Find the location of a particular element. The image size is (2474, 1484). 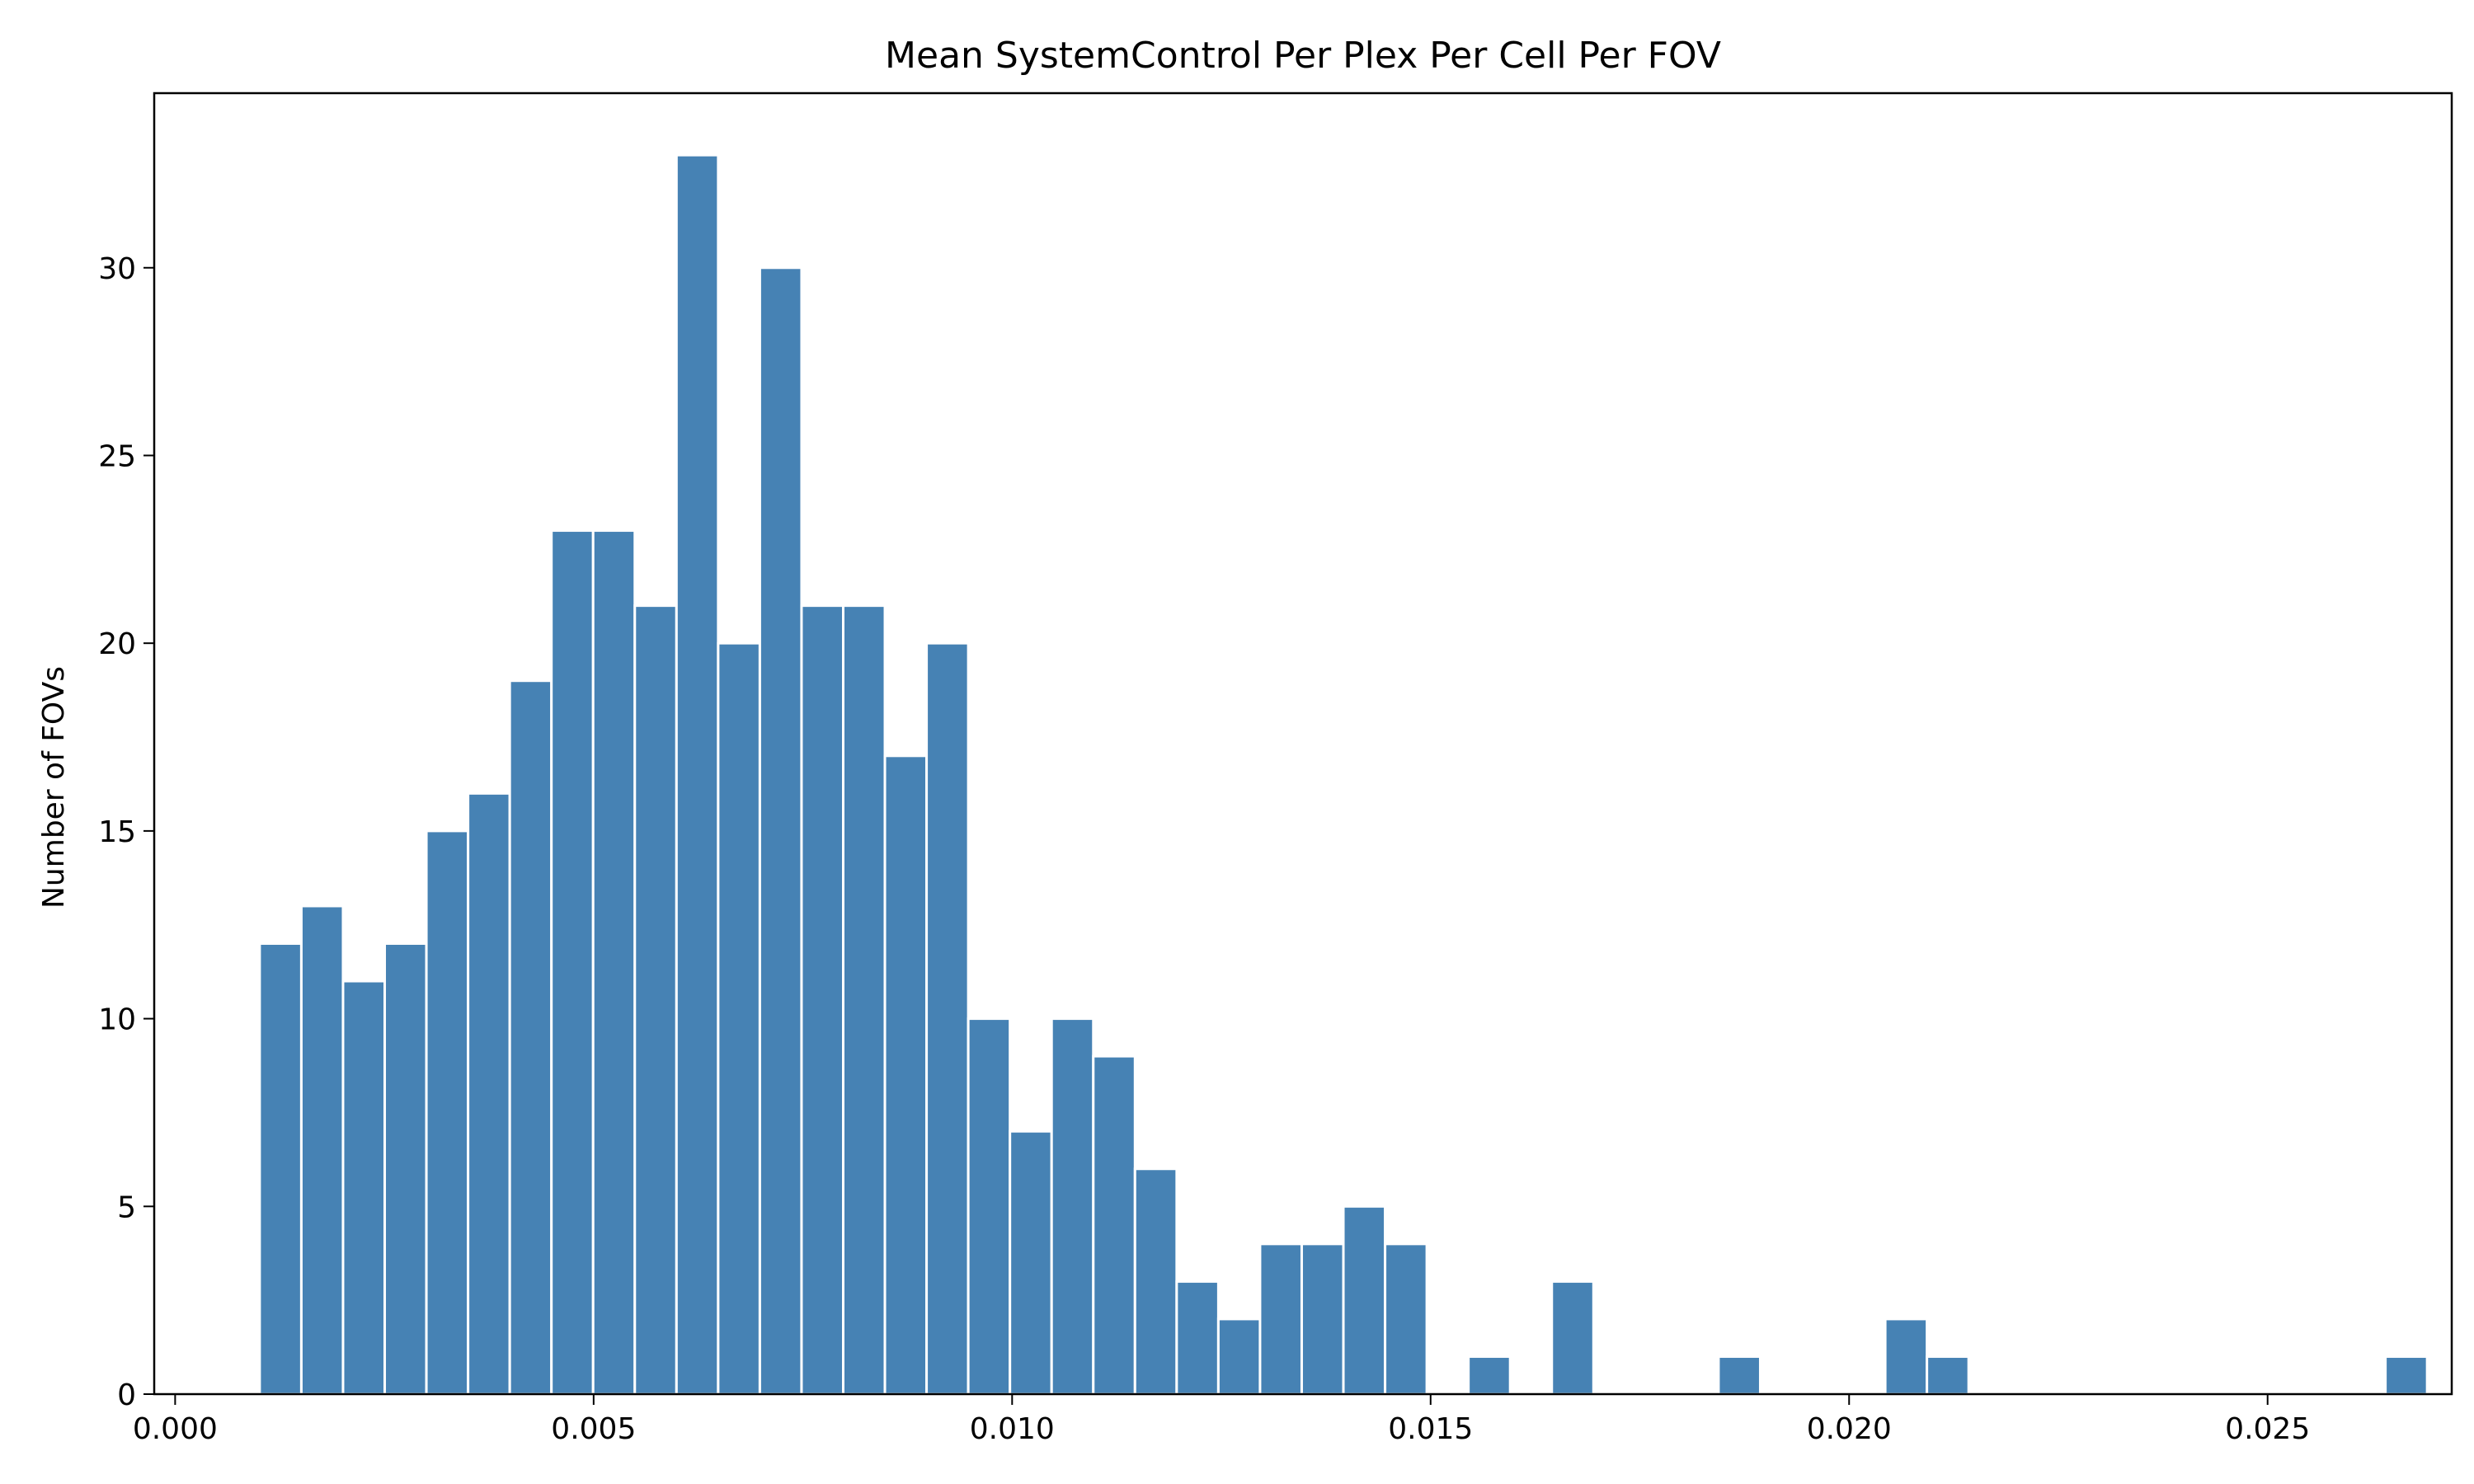

y-tick-label: 10 is located at coordinates (117, 1020).